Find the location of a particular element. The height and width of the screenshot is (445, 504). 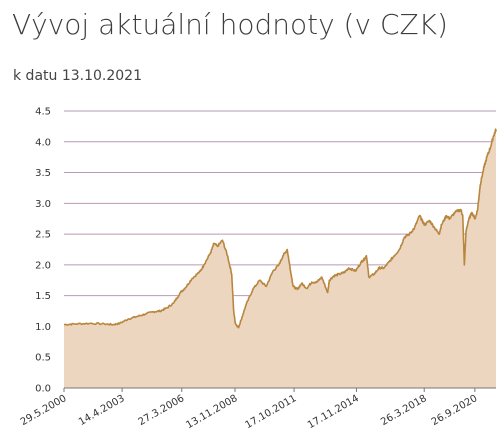

y-tick-label: 1.5 is located at coordinates (43, 296).